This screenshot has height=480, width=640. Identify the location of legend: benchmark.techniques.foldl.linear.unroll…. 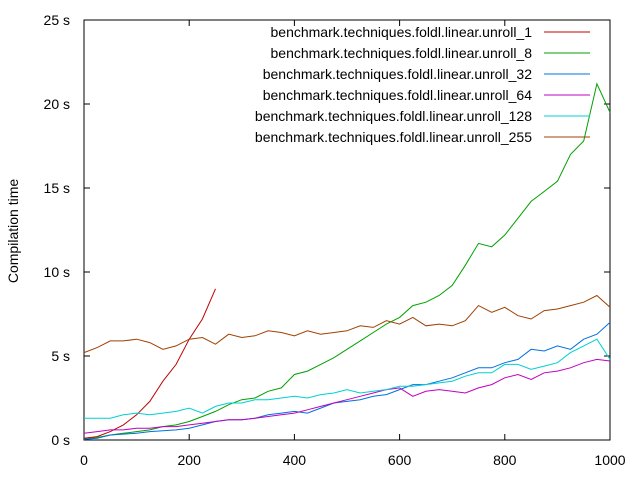
(422, 84).